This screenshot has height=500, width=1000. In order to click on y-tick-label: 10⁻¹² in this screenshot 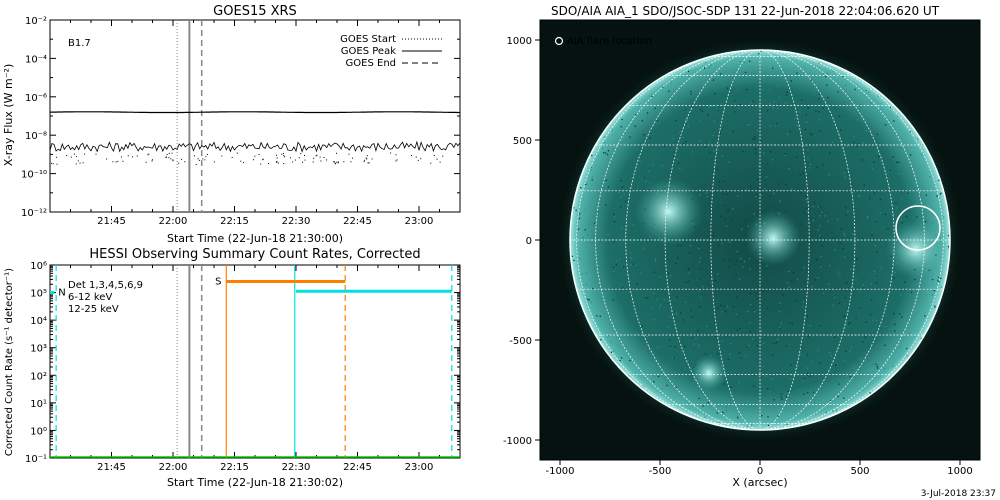, I will do `click(34, 213)`.